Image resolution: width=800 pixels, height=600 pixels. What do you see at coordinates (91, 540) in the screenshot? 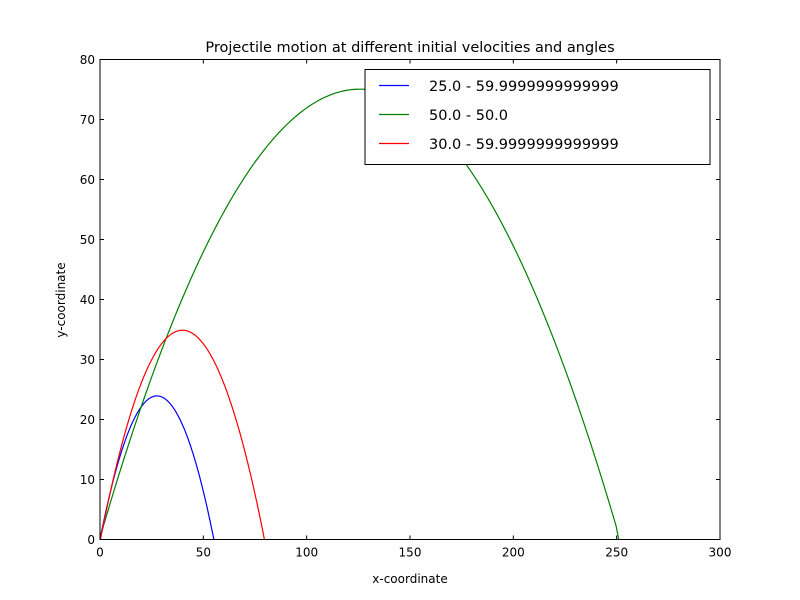
I see `y-tick-label: 0` at bounding box center [91, 540].